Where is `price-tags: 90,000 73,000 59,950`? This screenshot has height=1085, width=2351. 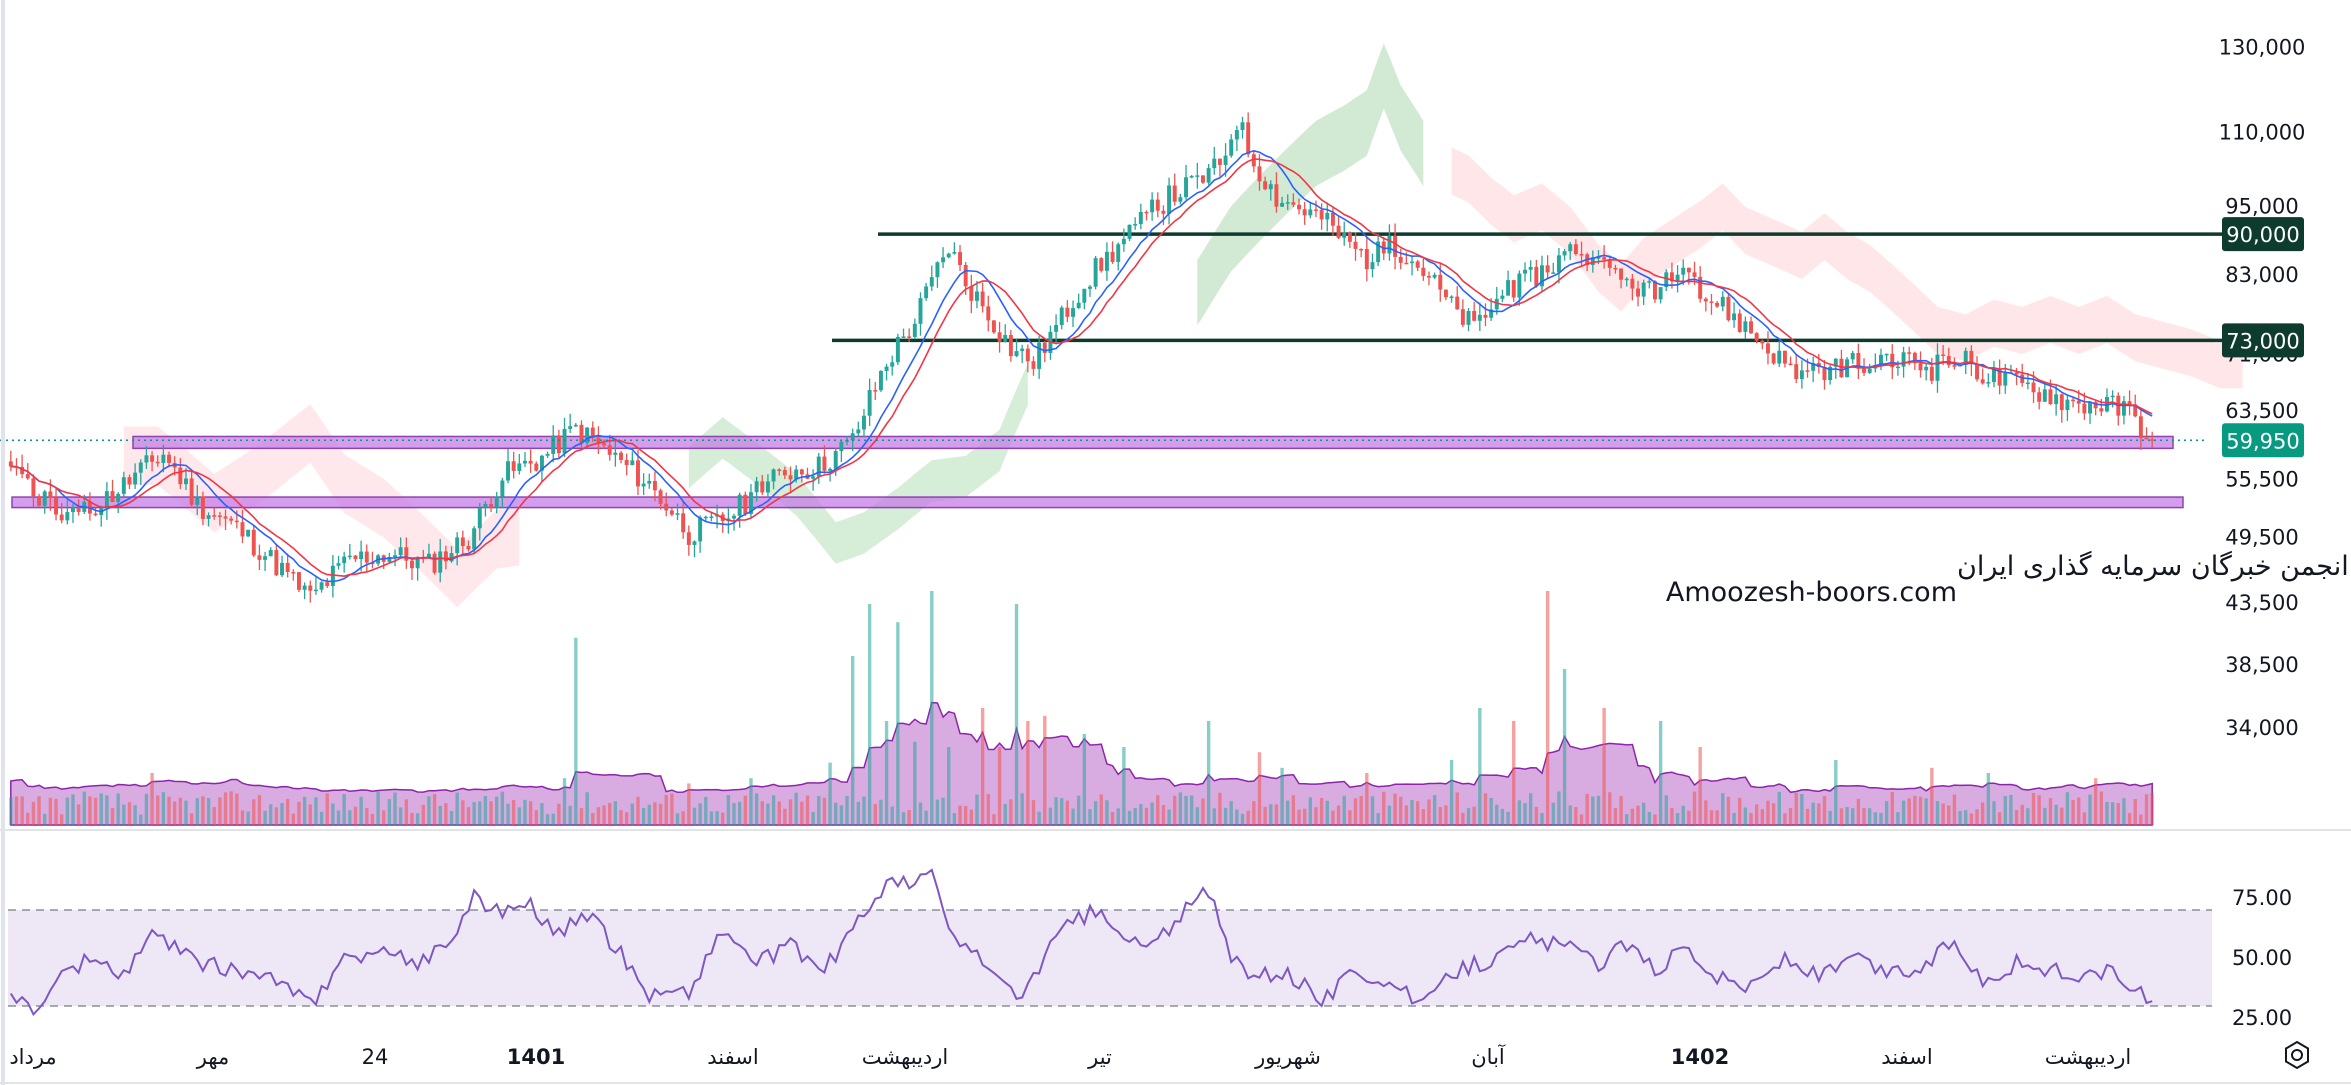 price-tags: 90,000 73,000 59,950 is located at coordinates (2263, 337).